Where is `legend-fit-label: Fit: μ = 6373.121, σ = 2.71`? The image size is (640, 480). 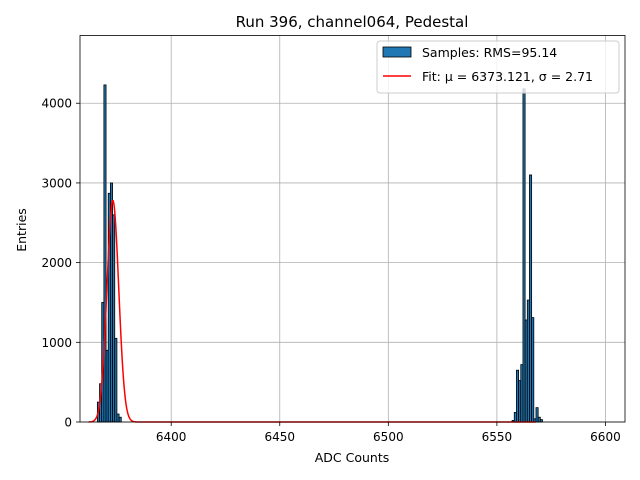 legend-fit-label: Fit: μ = 6373.121, σ = 2.71 is located at coordinates (507, 76).